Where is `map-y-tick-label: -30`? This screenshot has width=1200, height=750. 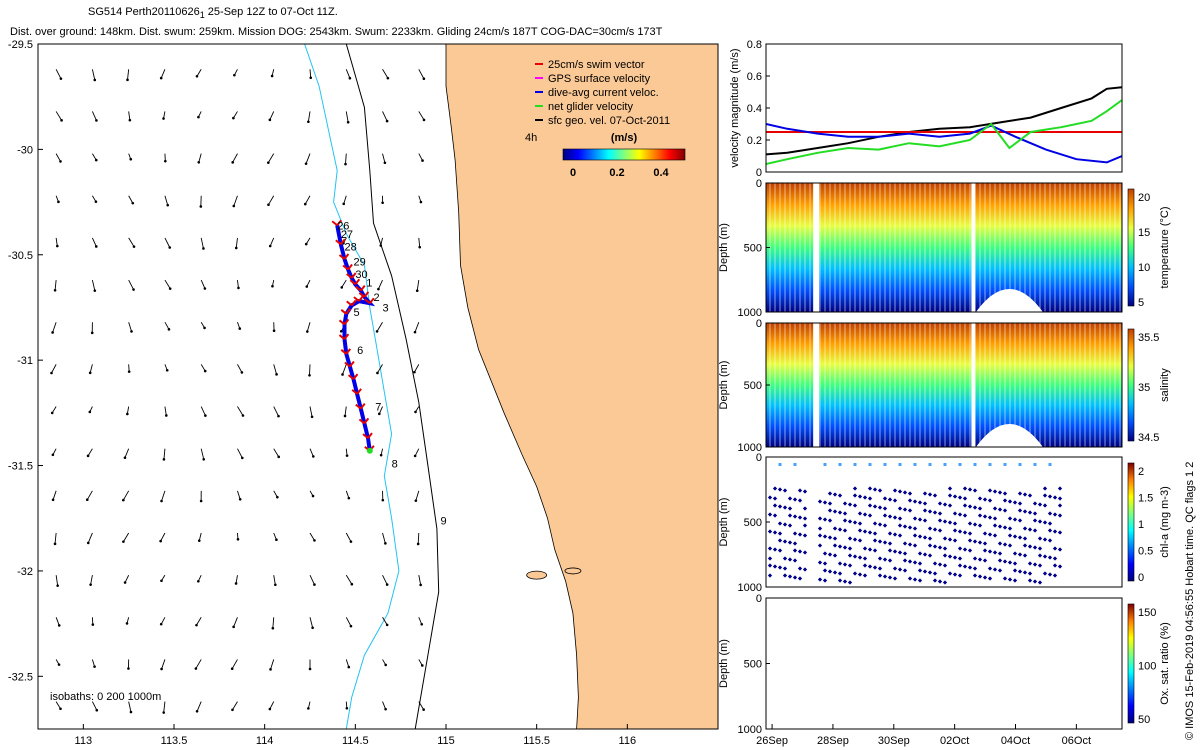 map-y-tick-label: -30 is located at coordinates (25, 150).